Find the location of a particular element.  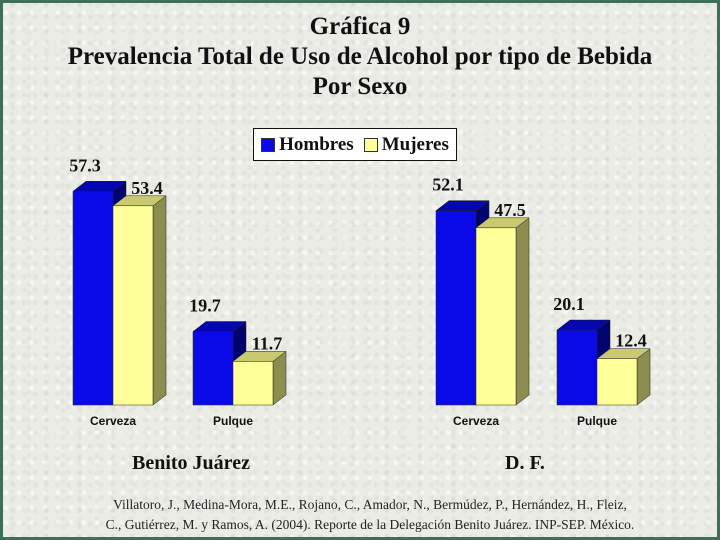

group-label-df: D. F. is located at coordinates (525, 463).